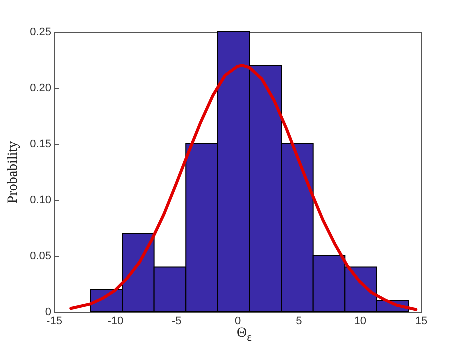 The image size is (474, 355). I want to click on y-axis-title: Probability, so click(14, 172).